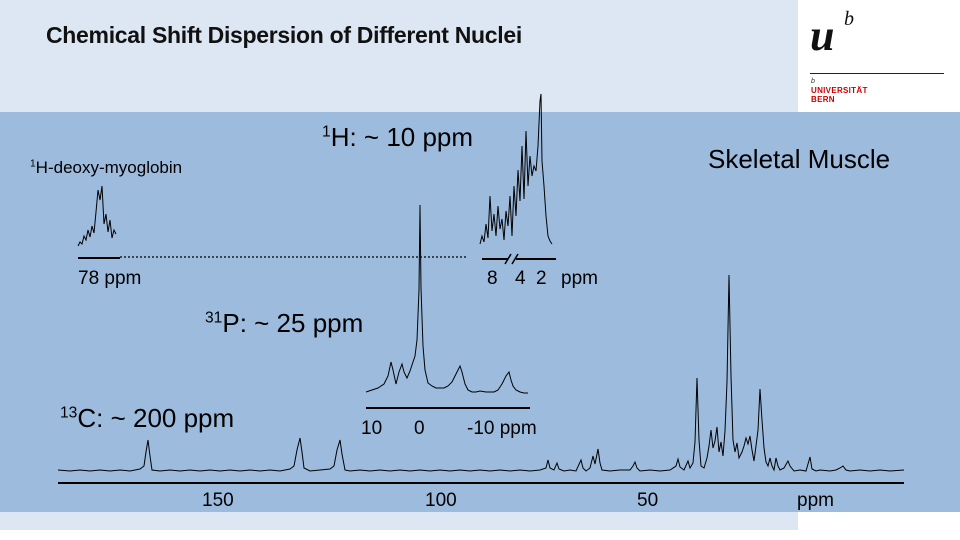  What do you see at coordinates (110, 278) in the screenshot?
I see `myoglobin-scale-label: 78 ppm` at bounding box center [110, 278].